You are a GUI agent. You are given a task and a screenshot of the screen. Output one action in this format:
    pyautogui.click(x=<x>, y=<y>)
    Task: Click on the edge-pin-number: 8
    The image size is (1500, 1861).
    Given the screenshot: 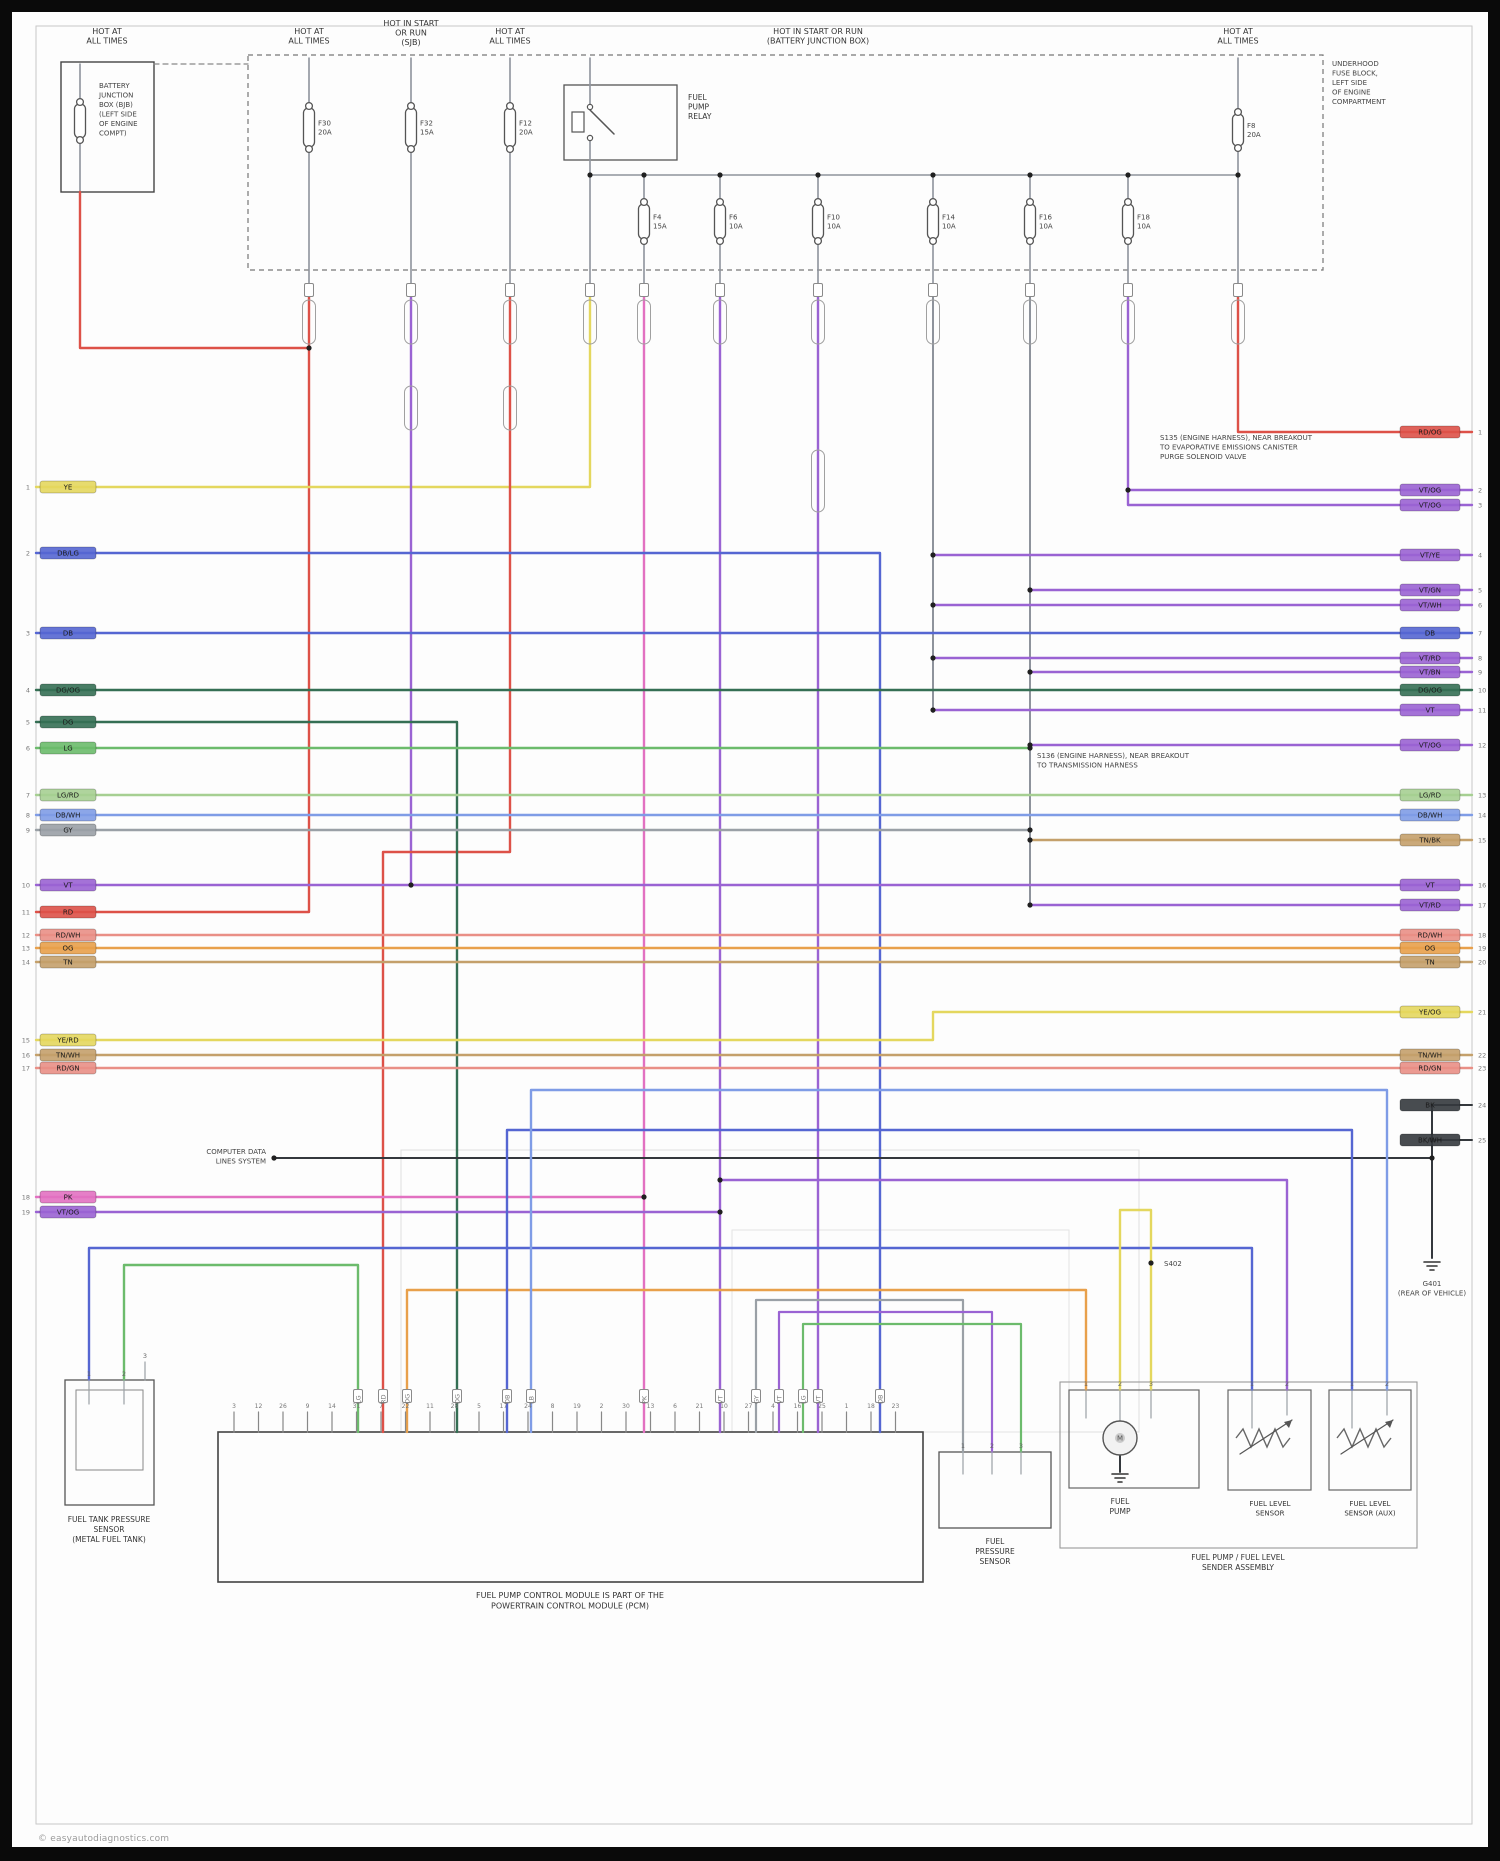 What is the action you would take?
    pyautogui.click(x=1480, y=659)
    